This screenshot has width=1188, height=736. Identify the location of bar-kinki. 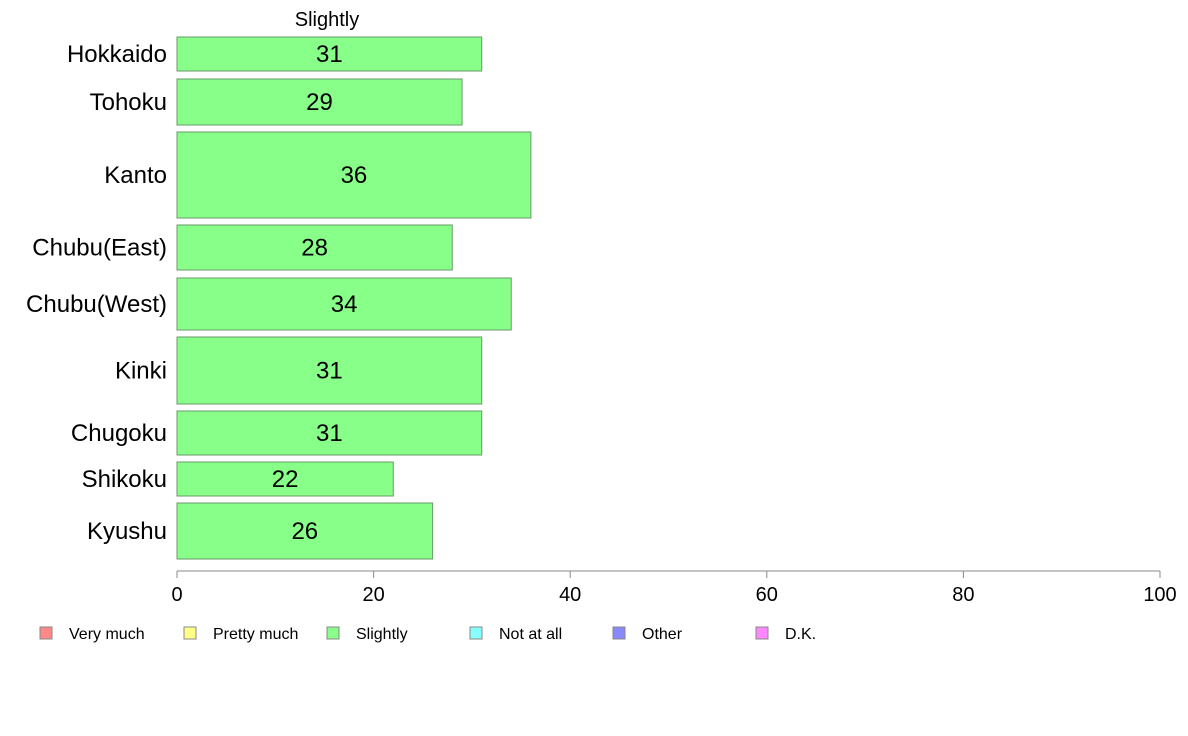
(329, 370).